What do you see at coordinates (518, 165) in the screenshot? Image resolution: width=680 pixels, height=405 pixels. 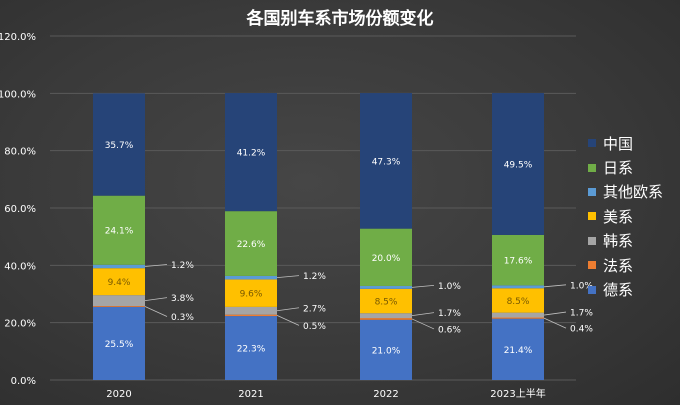 I see `data-label: 49.5%` at bounding box center [518, 165].